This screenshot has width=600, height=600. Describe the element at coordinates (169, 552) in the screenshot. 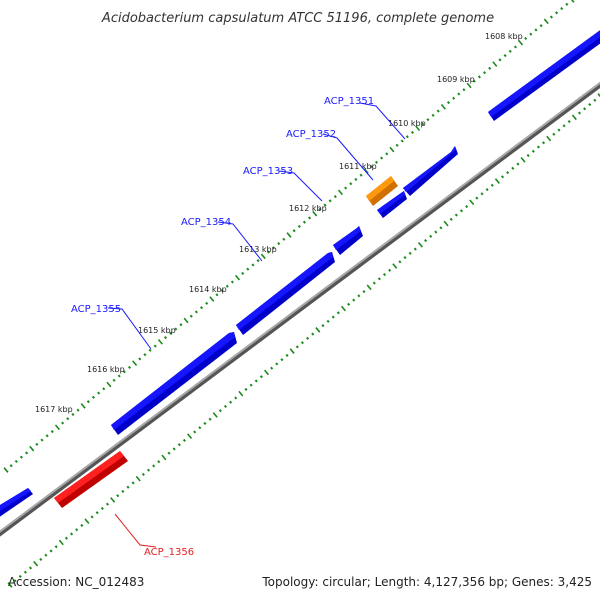

I see `gene-label: ACP_1356` at that location.